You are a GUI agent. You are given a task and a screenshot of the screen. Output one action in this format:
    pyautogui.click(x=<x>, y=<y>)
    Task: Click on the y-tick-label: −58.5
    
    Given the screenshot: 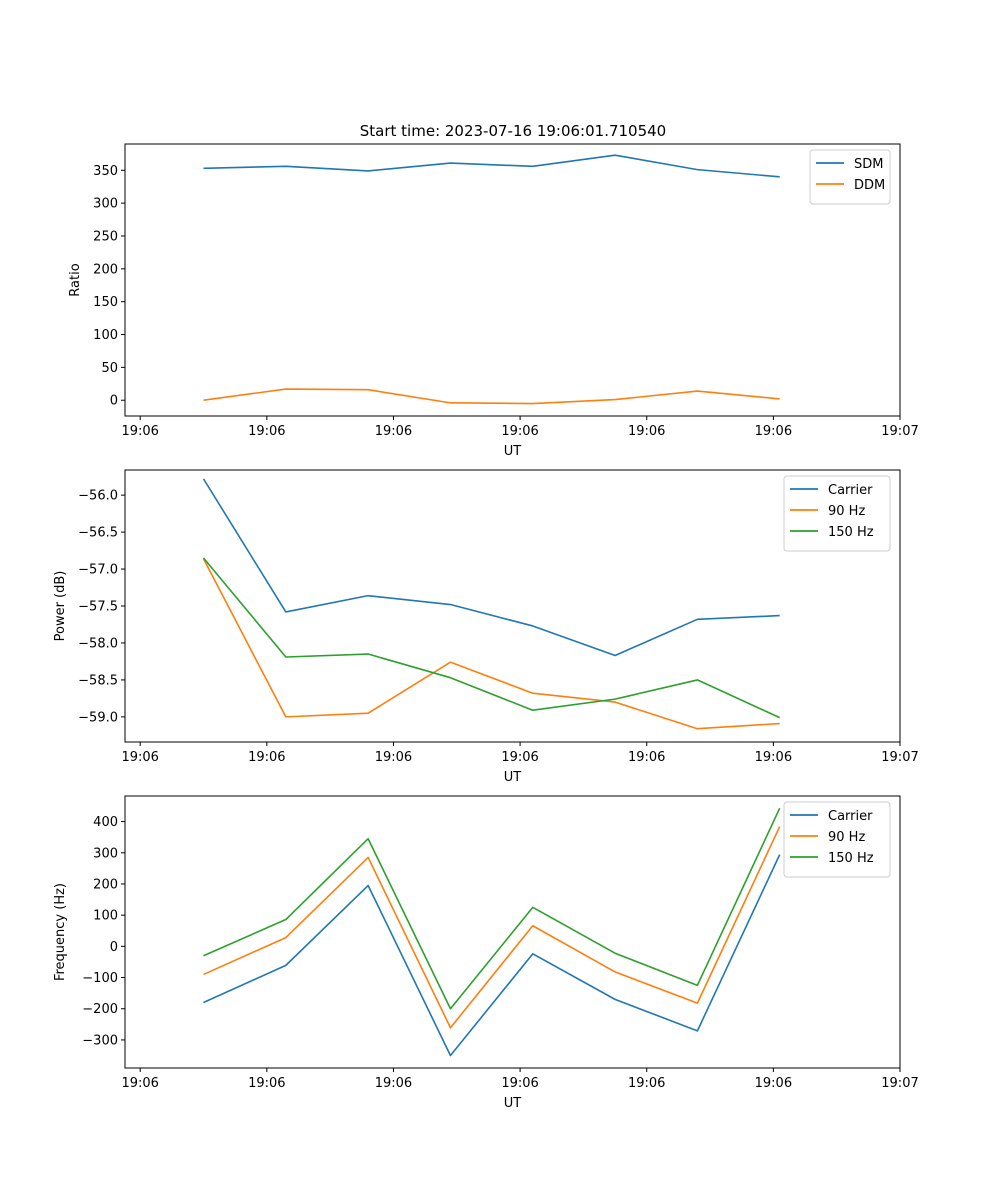 What is the action you would take?
    pyautogui.click(x=98, y=680)
    